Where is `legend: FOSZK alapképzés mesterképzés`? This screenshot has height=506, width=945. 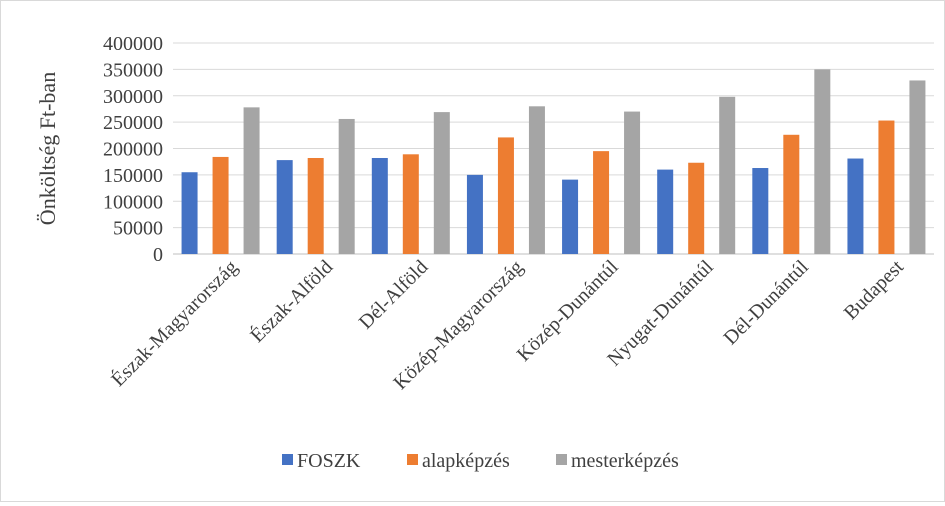
legend: FOSZK alapképzés mesterképzés is located at coordinates (480, 461).